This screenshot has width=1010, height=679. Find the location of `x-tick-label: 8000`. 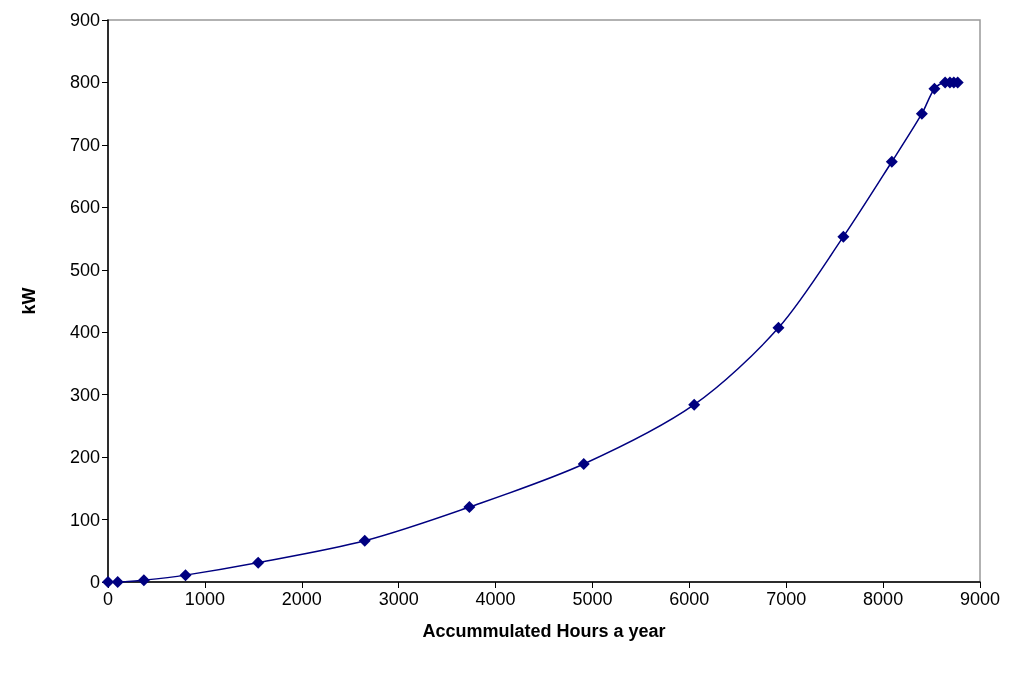

x-tick-label: 8000 is located at coordinates (883, 599).